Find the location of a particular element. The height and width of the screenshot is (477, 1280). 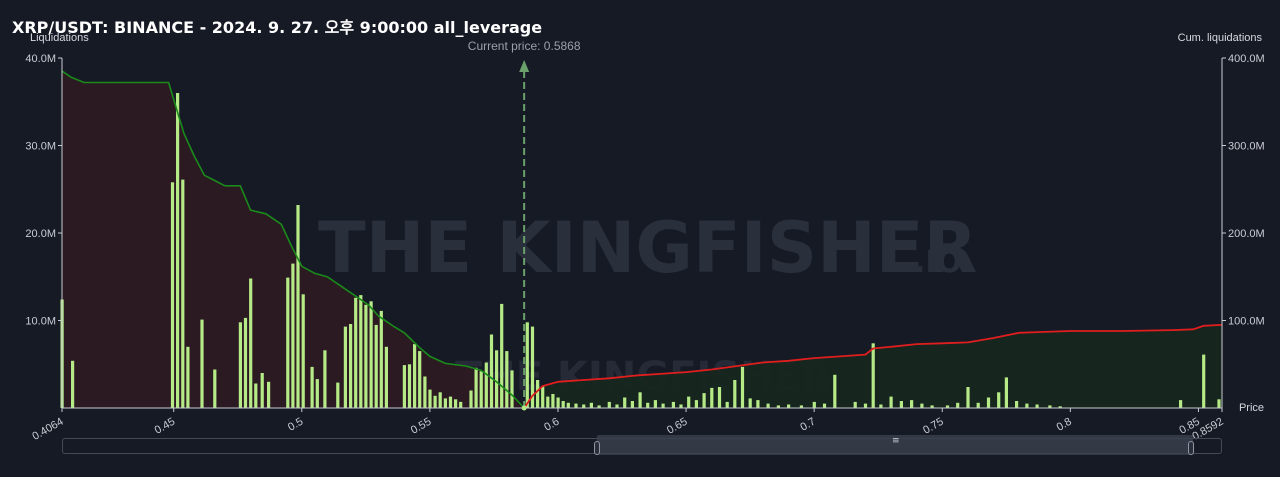

watermark-text: THE KINGFISHER is located at coordinates (647, 248).